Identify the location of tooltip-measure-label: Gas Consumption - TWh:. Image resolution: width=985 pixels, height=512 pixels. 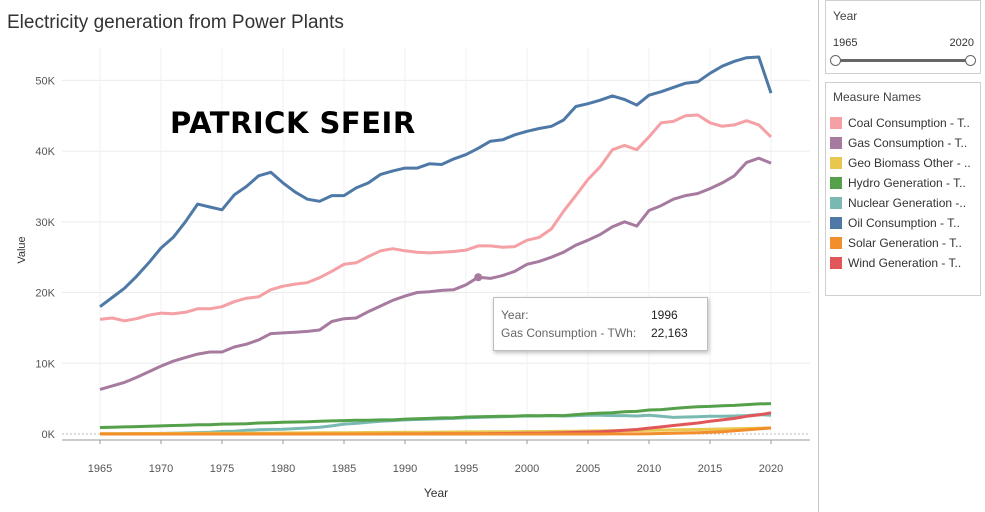
(569, 333).